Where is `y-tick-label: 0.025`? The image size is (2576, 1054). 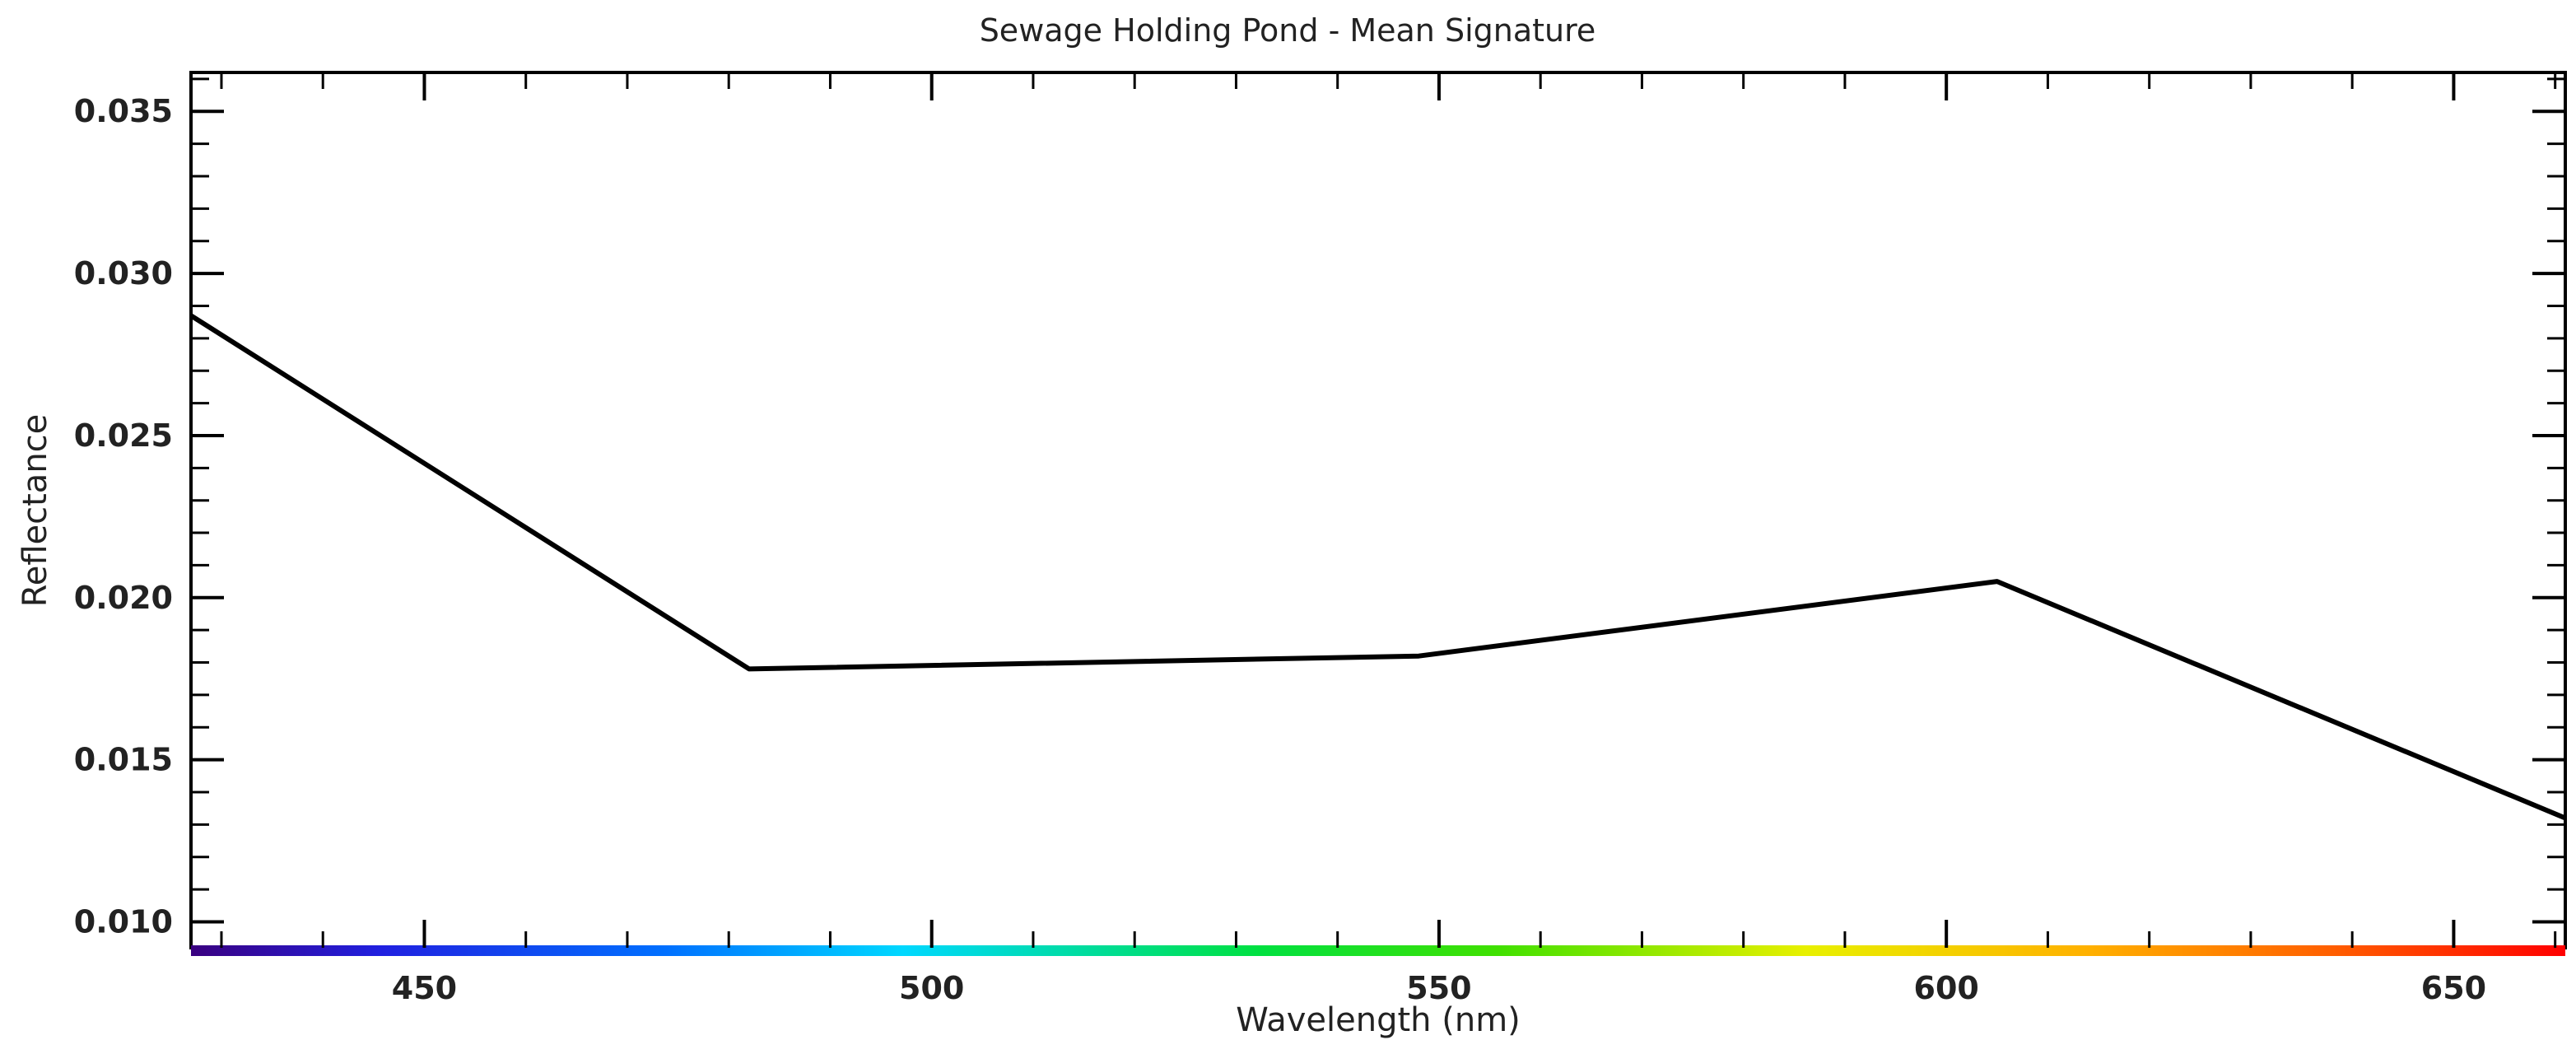 y-tick-label: 0.025 is located at coordinates (123, 435).